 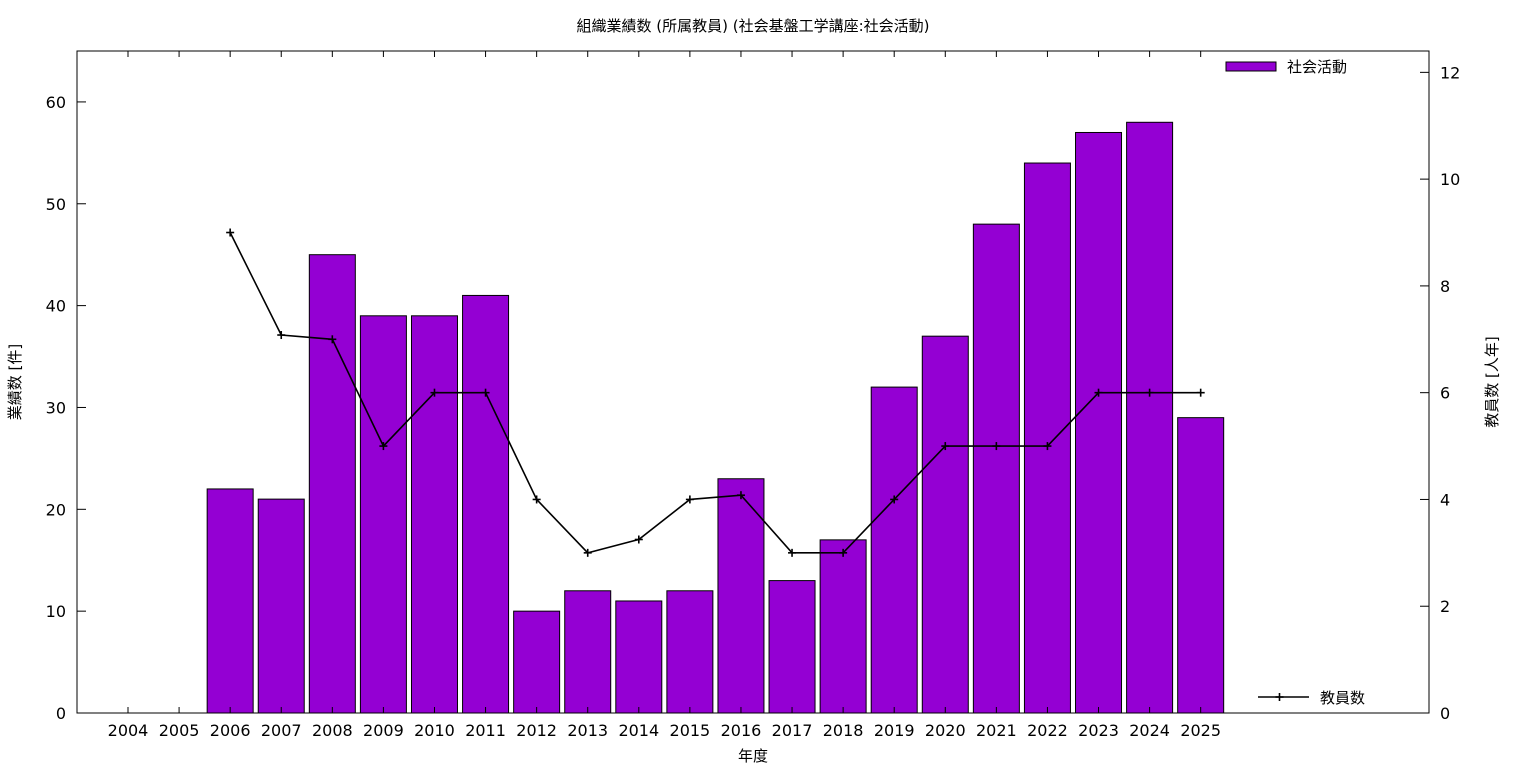 I want to click on legend-label-bar: 社会活動, so click(x=1317, y=67).